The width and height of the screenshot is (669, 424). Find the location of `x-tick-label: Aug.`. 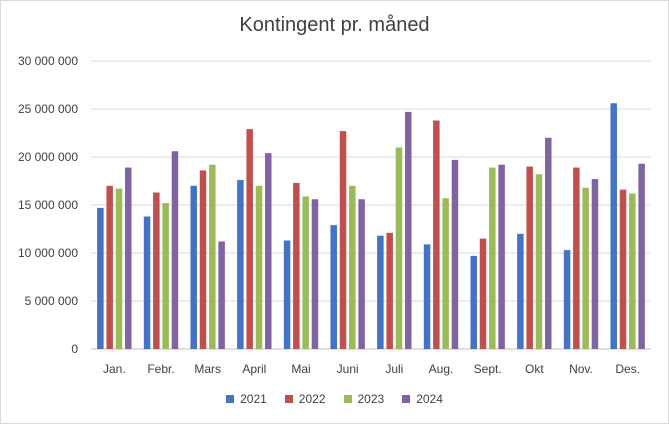

x-tick-label: Aug. is located at coordinates (441, 369).